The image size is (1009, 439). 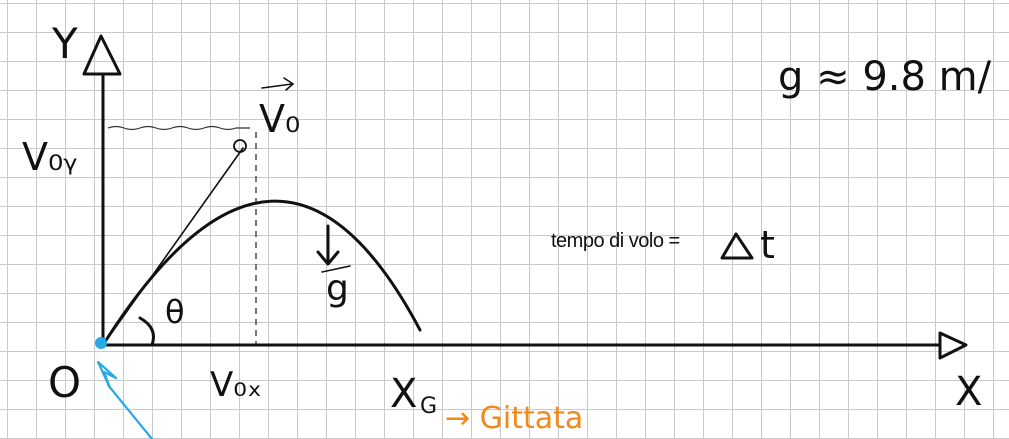 I want to click on trajectory-curve, so click(x=261, y=273).